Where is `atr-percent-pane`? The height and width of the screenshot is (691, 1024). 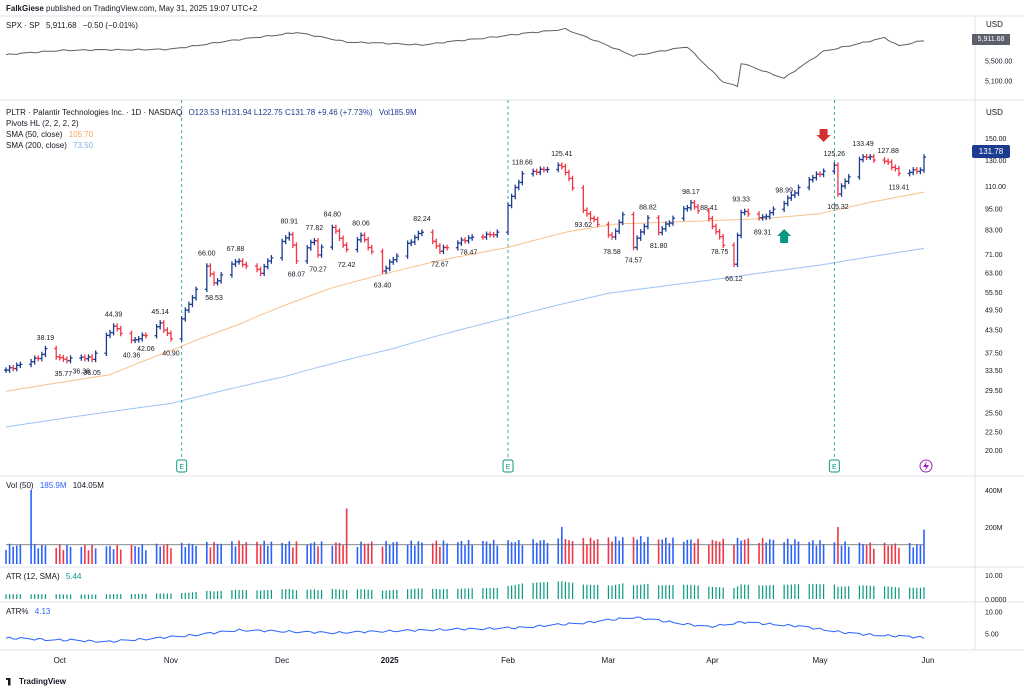
atr-percent-pane is located at coordinates (465, 629).